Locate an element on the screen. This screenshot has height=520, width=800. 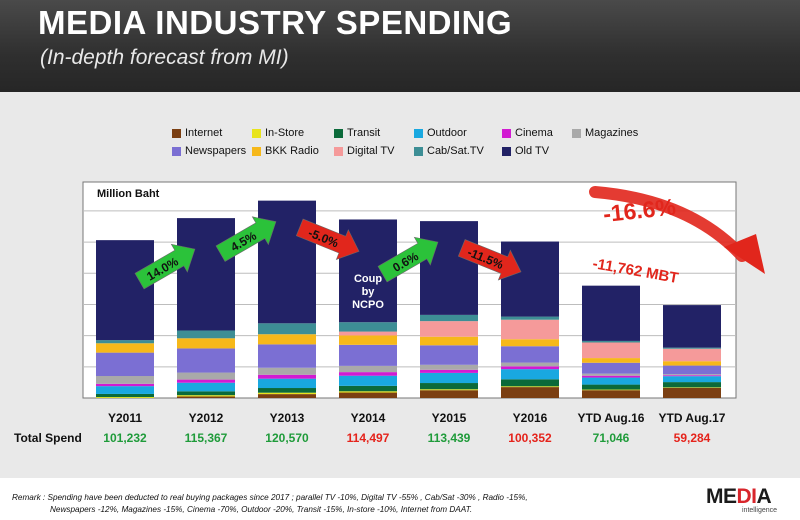
page-subtitle: (In-depth forecast from MI) is located at coordinates (164, 57).